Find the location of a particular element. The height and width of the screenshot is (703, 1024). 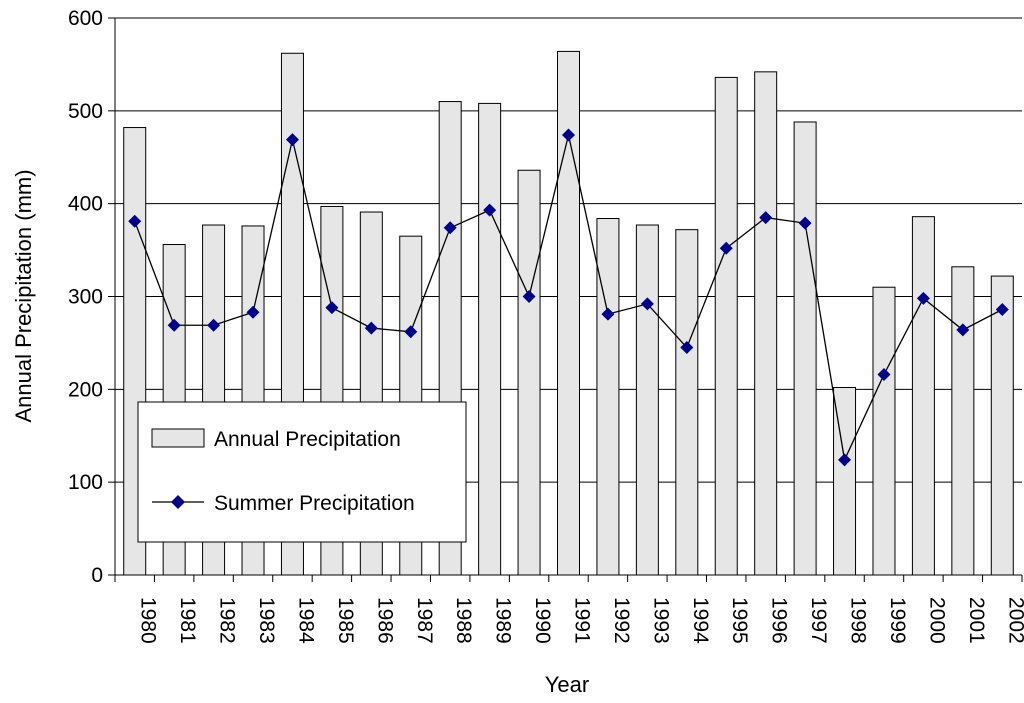

legend-label-annual: Annual Precipitation is located at coordinates (307, 439).